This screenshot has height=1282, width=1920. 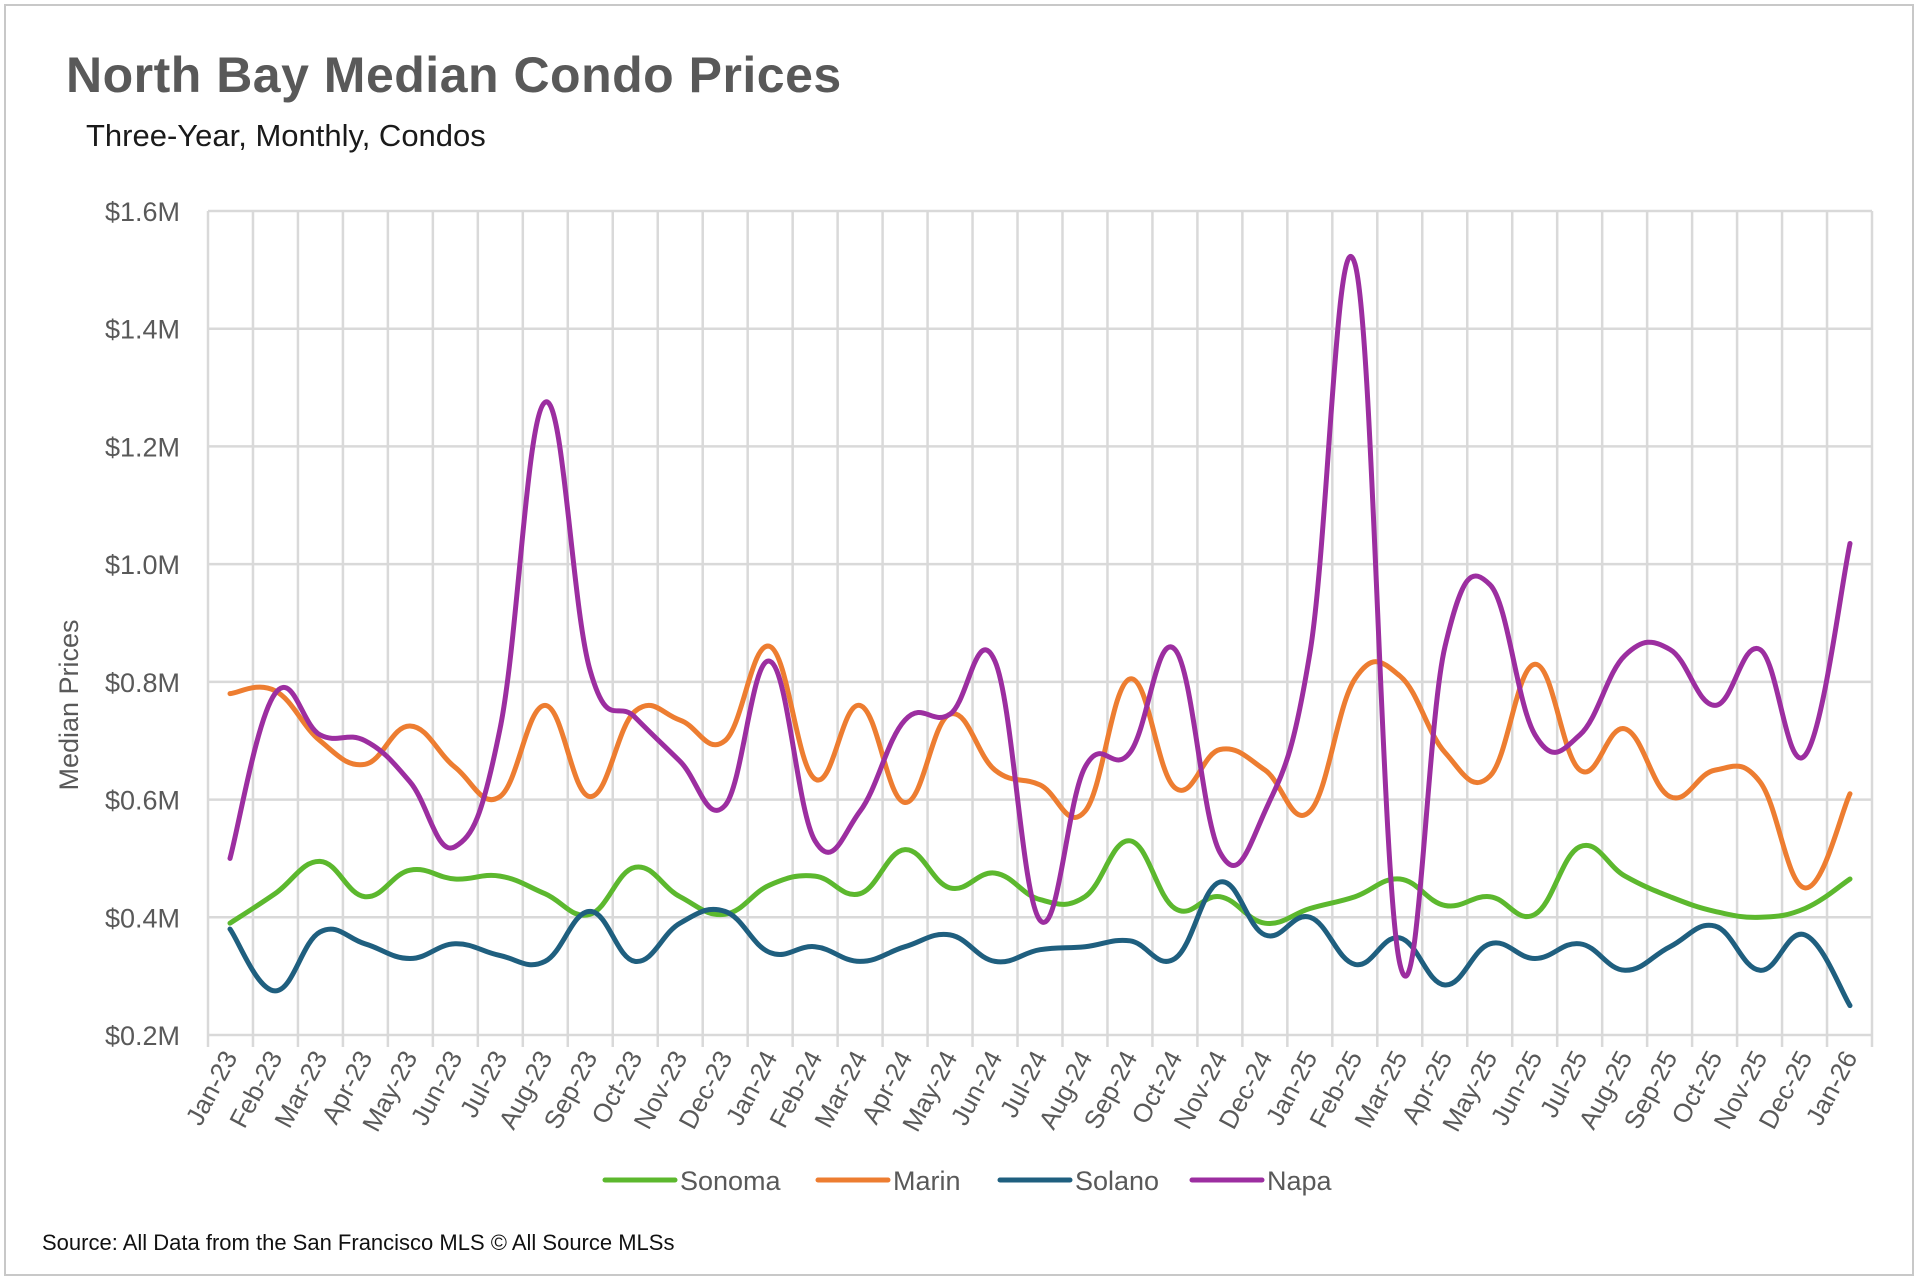 I want to click on y-tick-label: $0.2M, so click(x=142, y=1036).